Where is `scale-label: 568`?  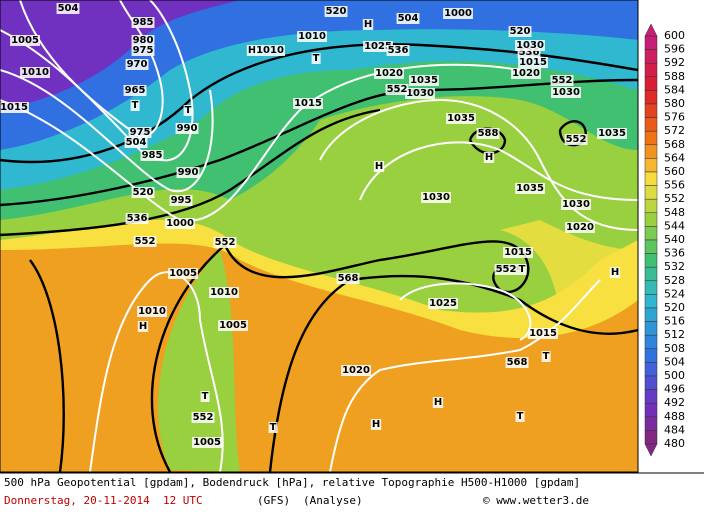 scale-label: 568 is located at coordinates (674, 144).